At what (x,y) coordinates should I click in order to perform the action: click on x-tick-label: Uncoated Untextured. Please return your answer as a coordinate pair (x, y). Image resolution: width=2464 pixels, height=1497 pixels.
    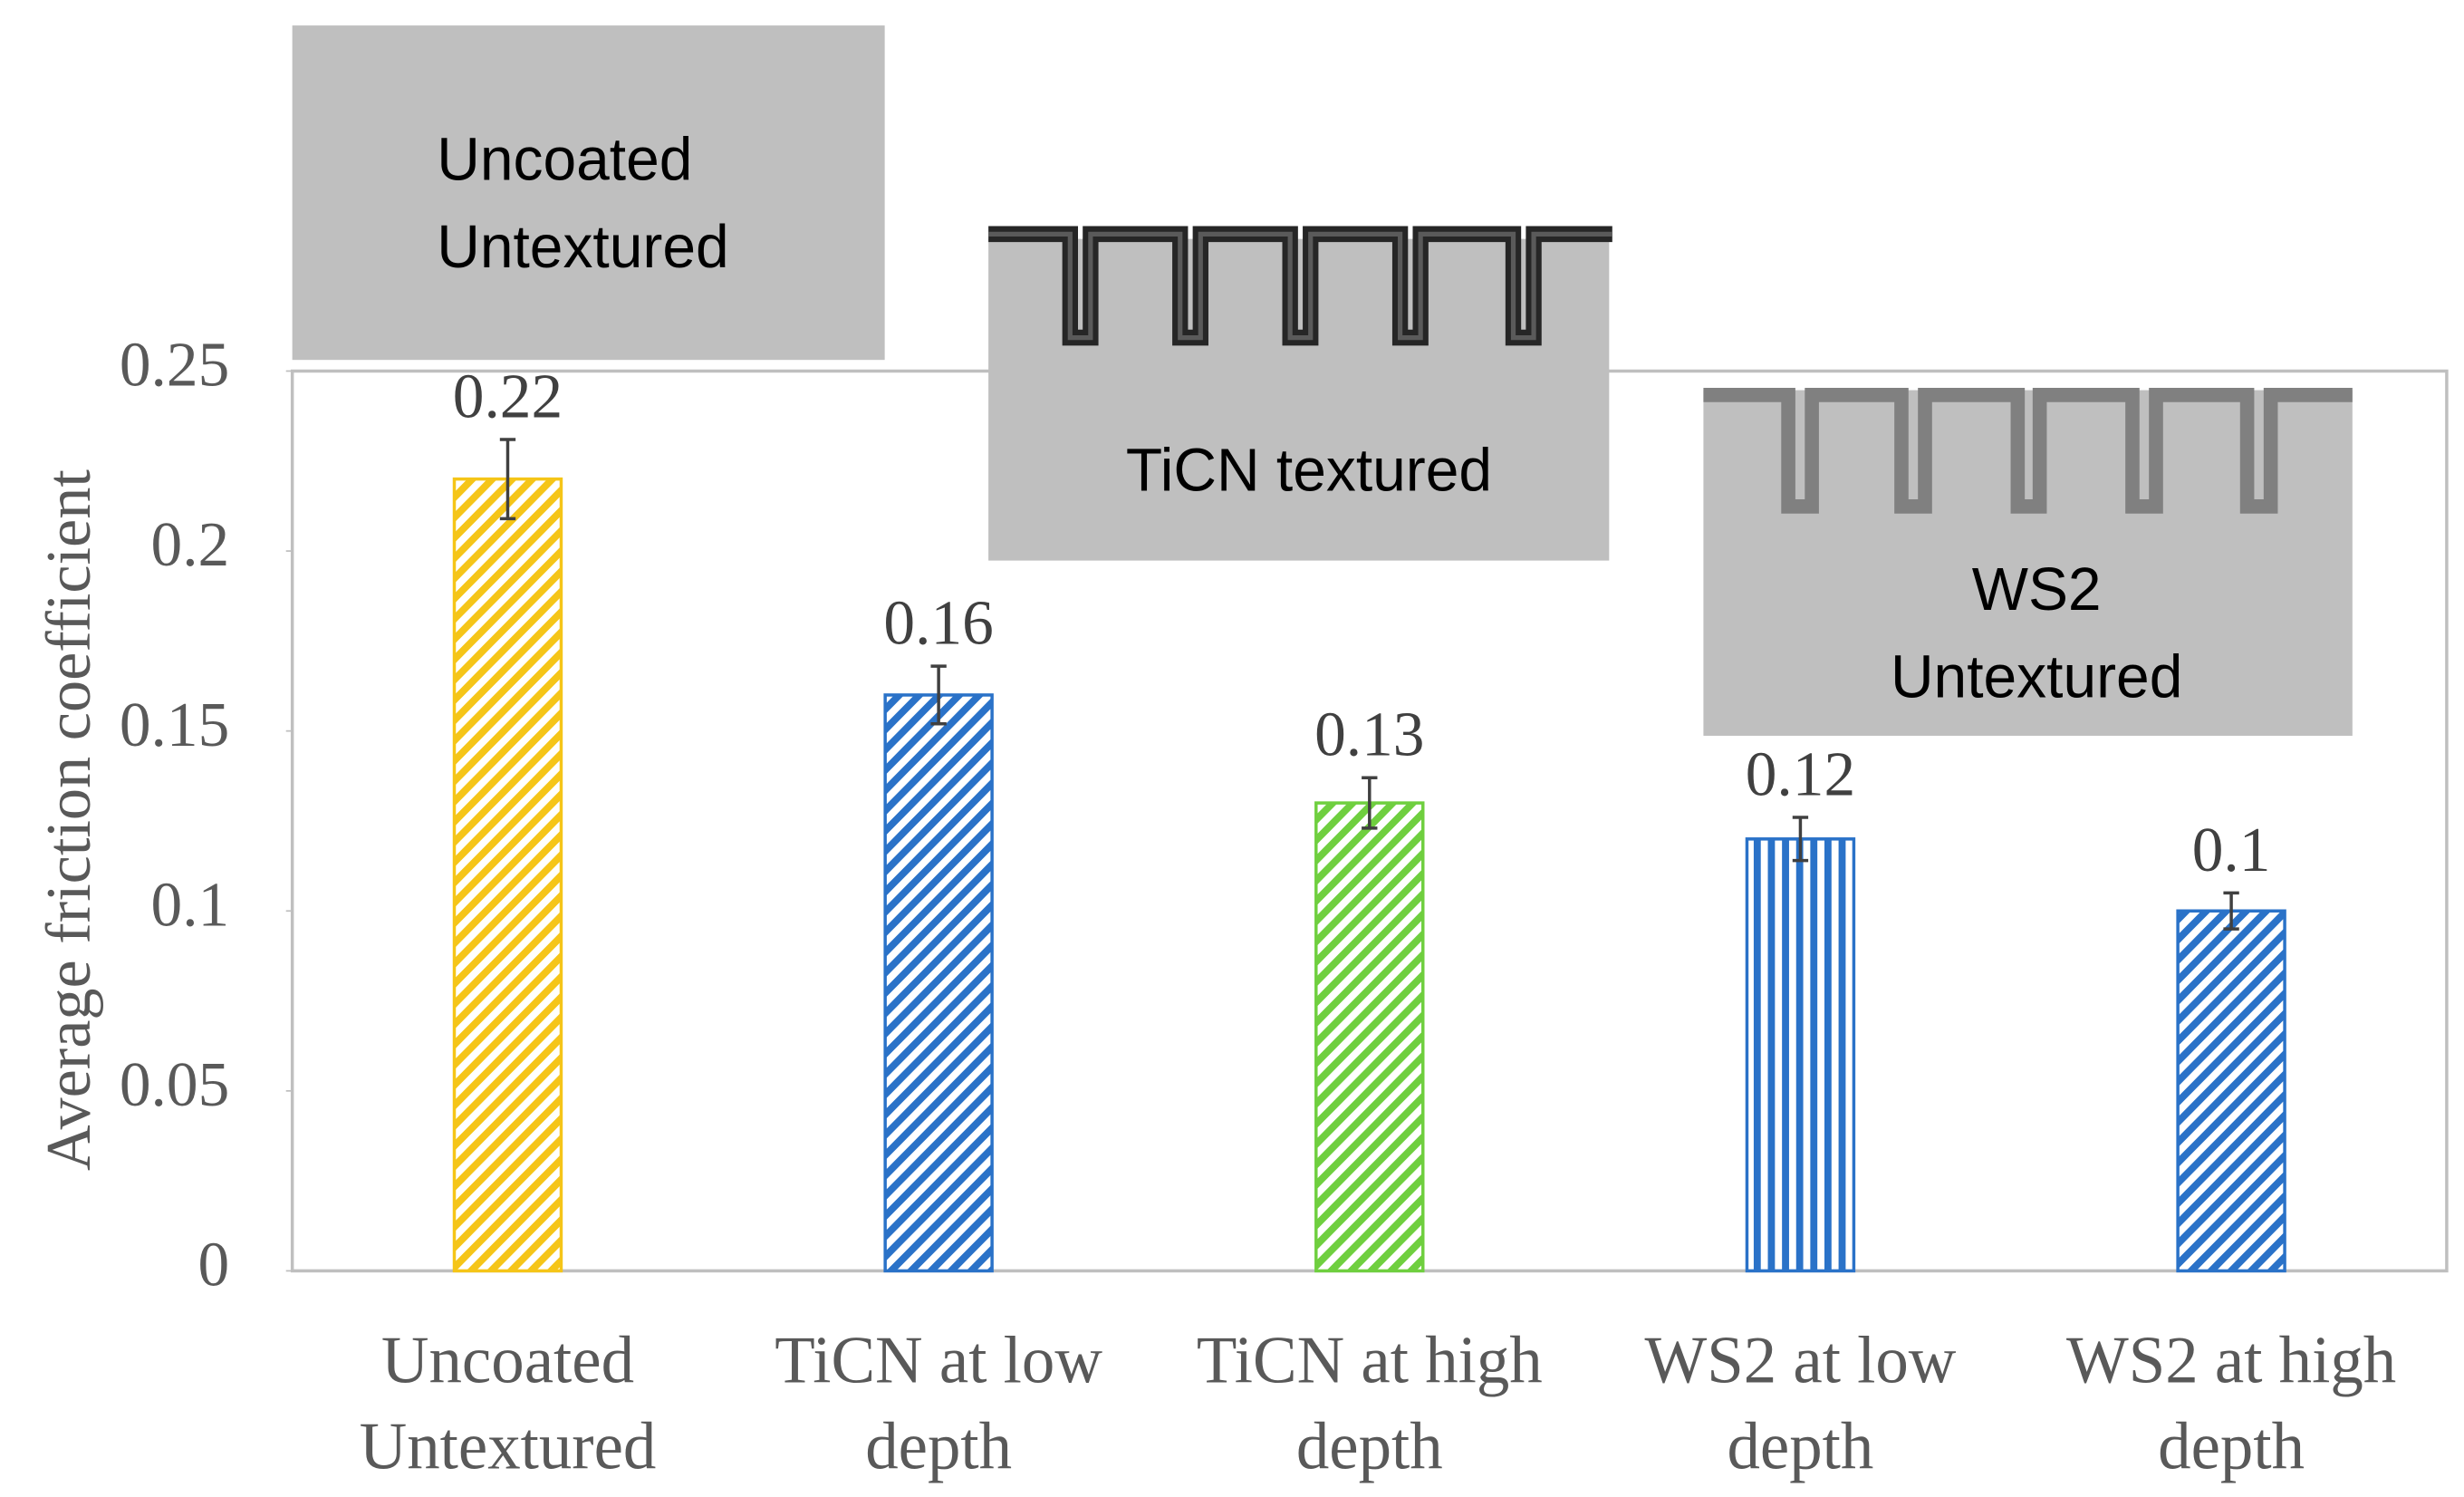
    Looking at the image, I should click on (508, 1403).